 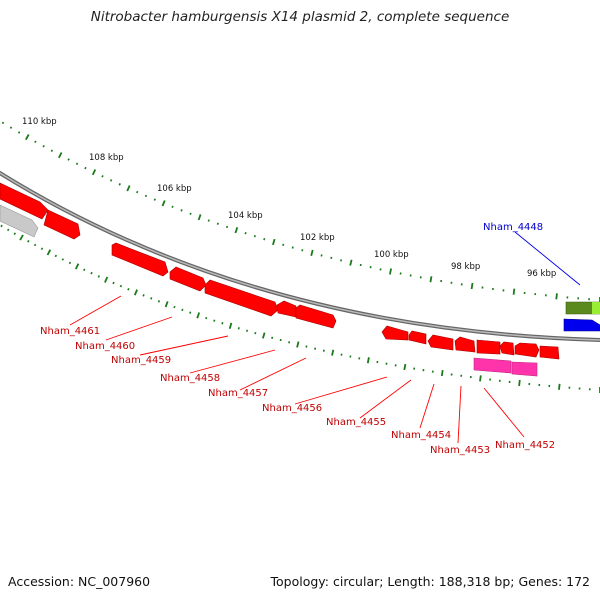 What do you see at coordinates (525, 445) in the screenshot?
I see `label-nham-4452: Nham_4452` at bounding box center [525, 445].